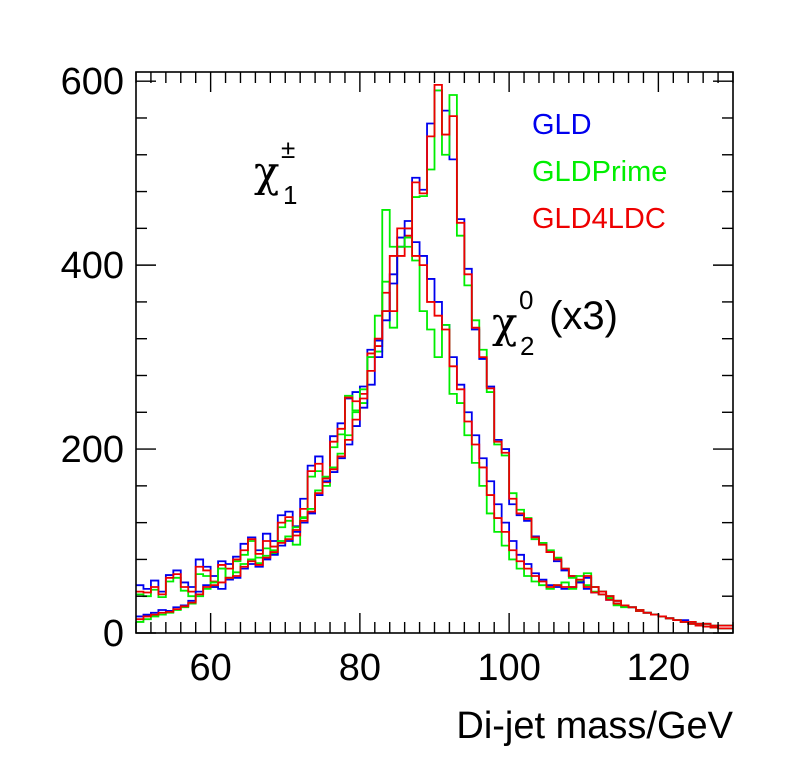 The image size is (796, 772). I want to click on legend-entry-gld: GLD, so click(562, 125).